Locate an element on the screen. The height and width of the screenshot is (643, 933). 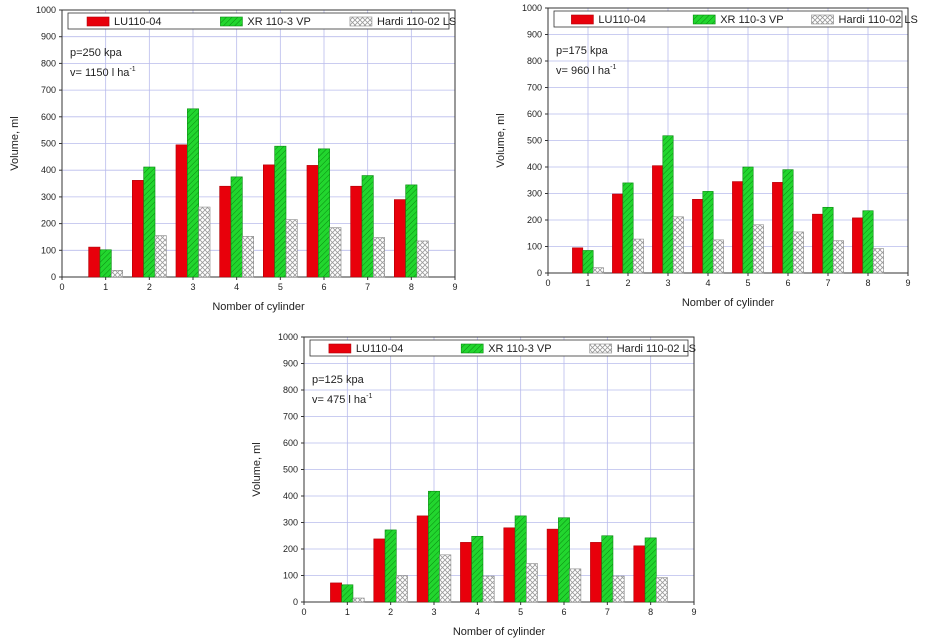
x-tick-label: 8 is located at coordinates (867, 283).